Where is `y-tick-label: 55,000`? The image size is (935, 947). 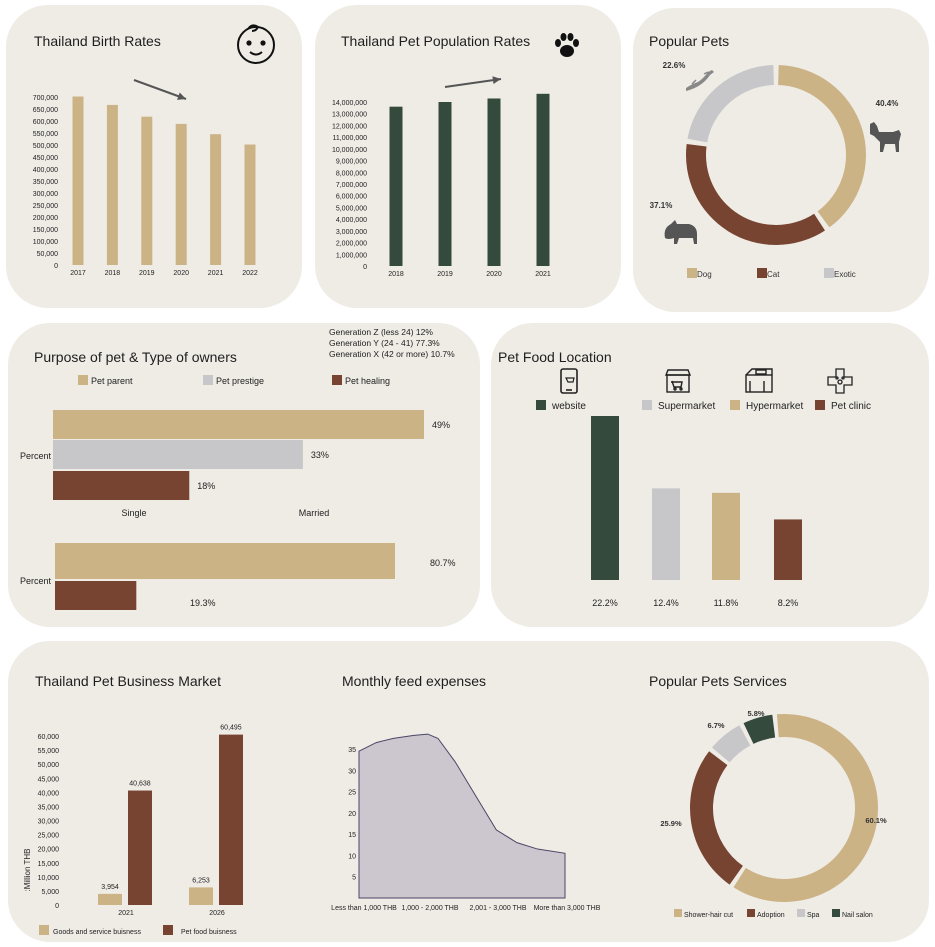
y-tick-label: 55,000 is located at coordinates (49, 751).